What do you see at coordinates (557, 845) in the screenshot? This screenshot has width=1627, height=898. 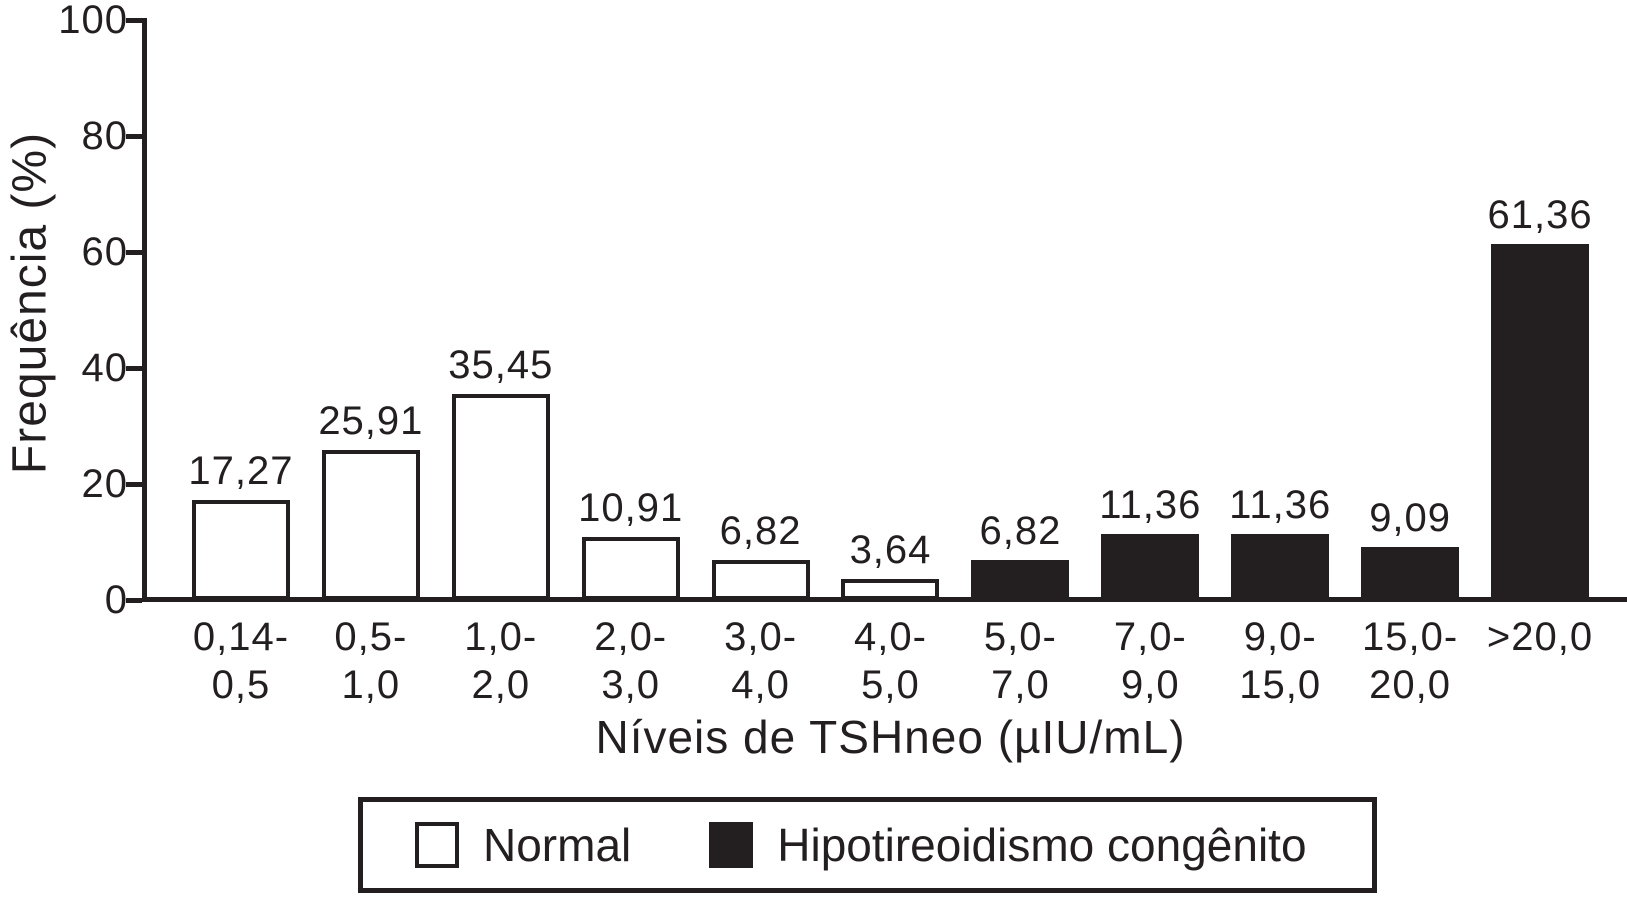 I see `legend-label: Normal` at bounding box center [557, 845].